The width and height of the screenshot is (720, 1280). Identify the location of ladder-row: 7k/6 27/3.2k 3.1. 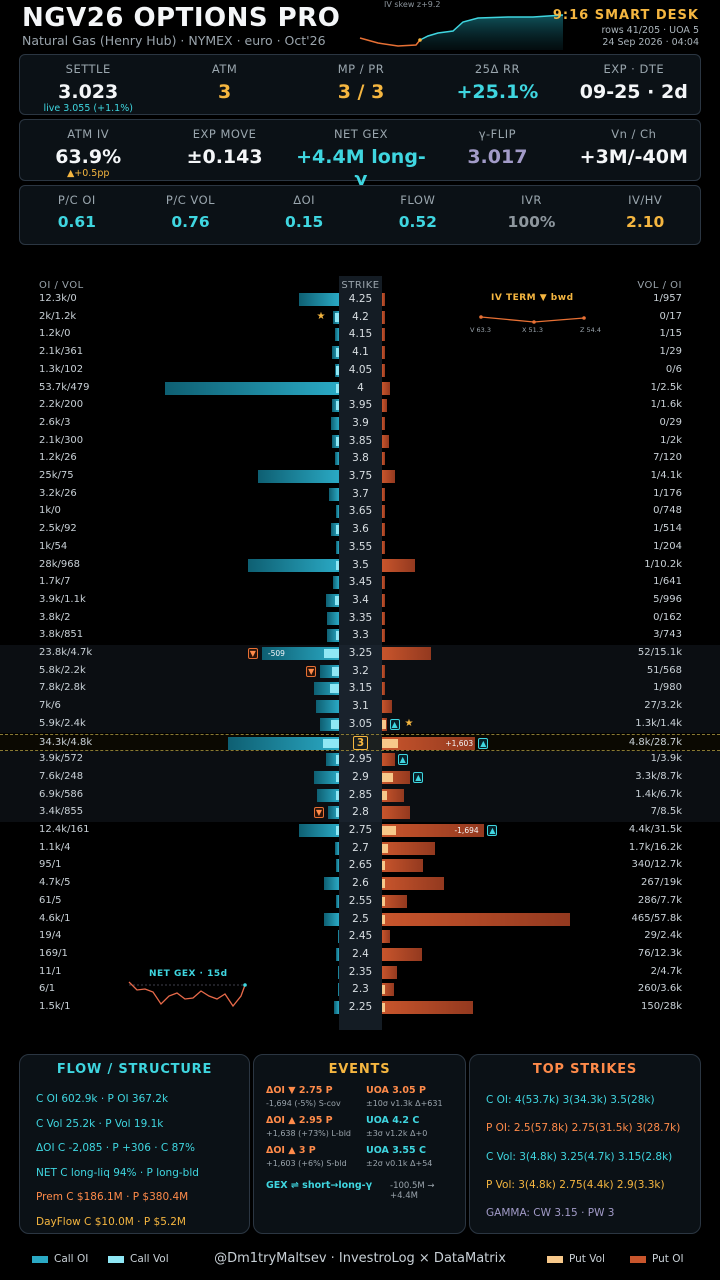
(360, 707).